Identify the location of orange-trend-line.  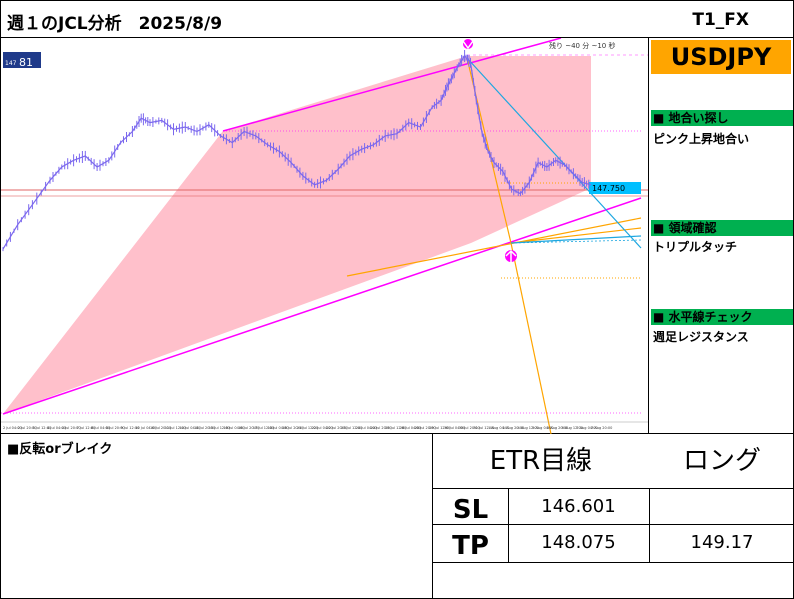
(494, 247).